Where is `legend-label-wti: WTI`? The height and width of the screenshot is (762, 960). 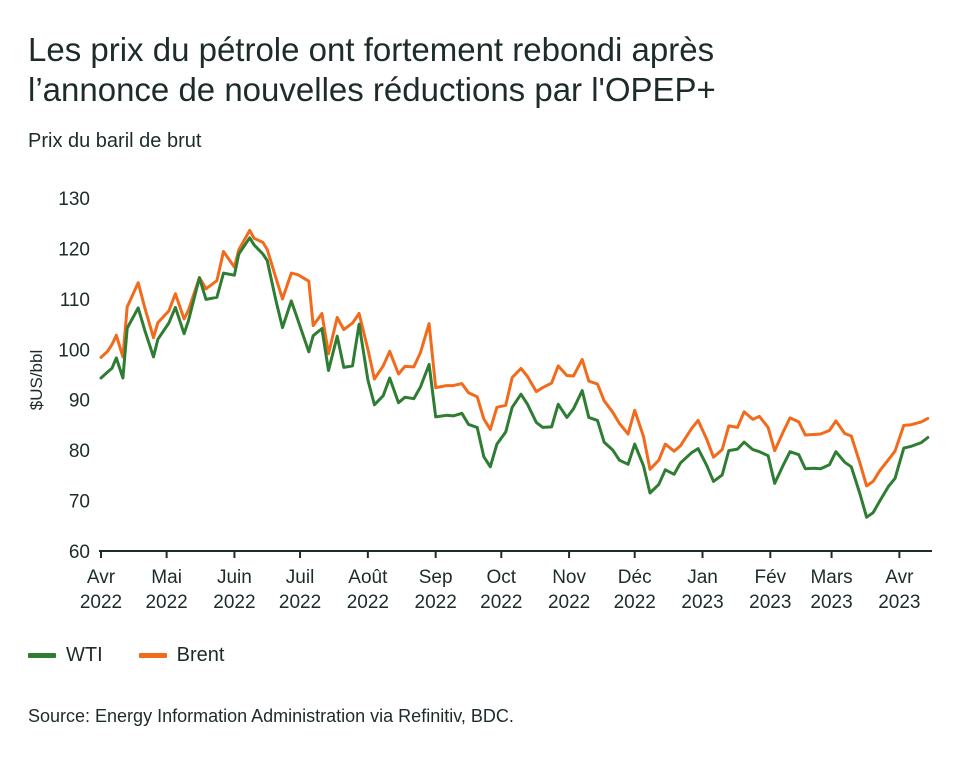 legend-label-wti: WTI is located at coordinates (84, 655).